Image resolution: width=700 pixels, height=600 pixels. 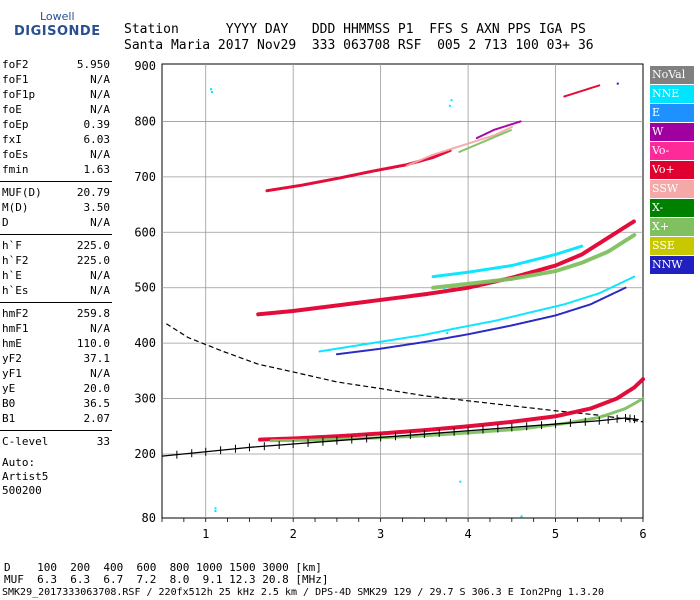 I want to click on param-key: h`E, so click(x=12, y=275).